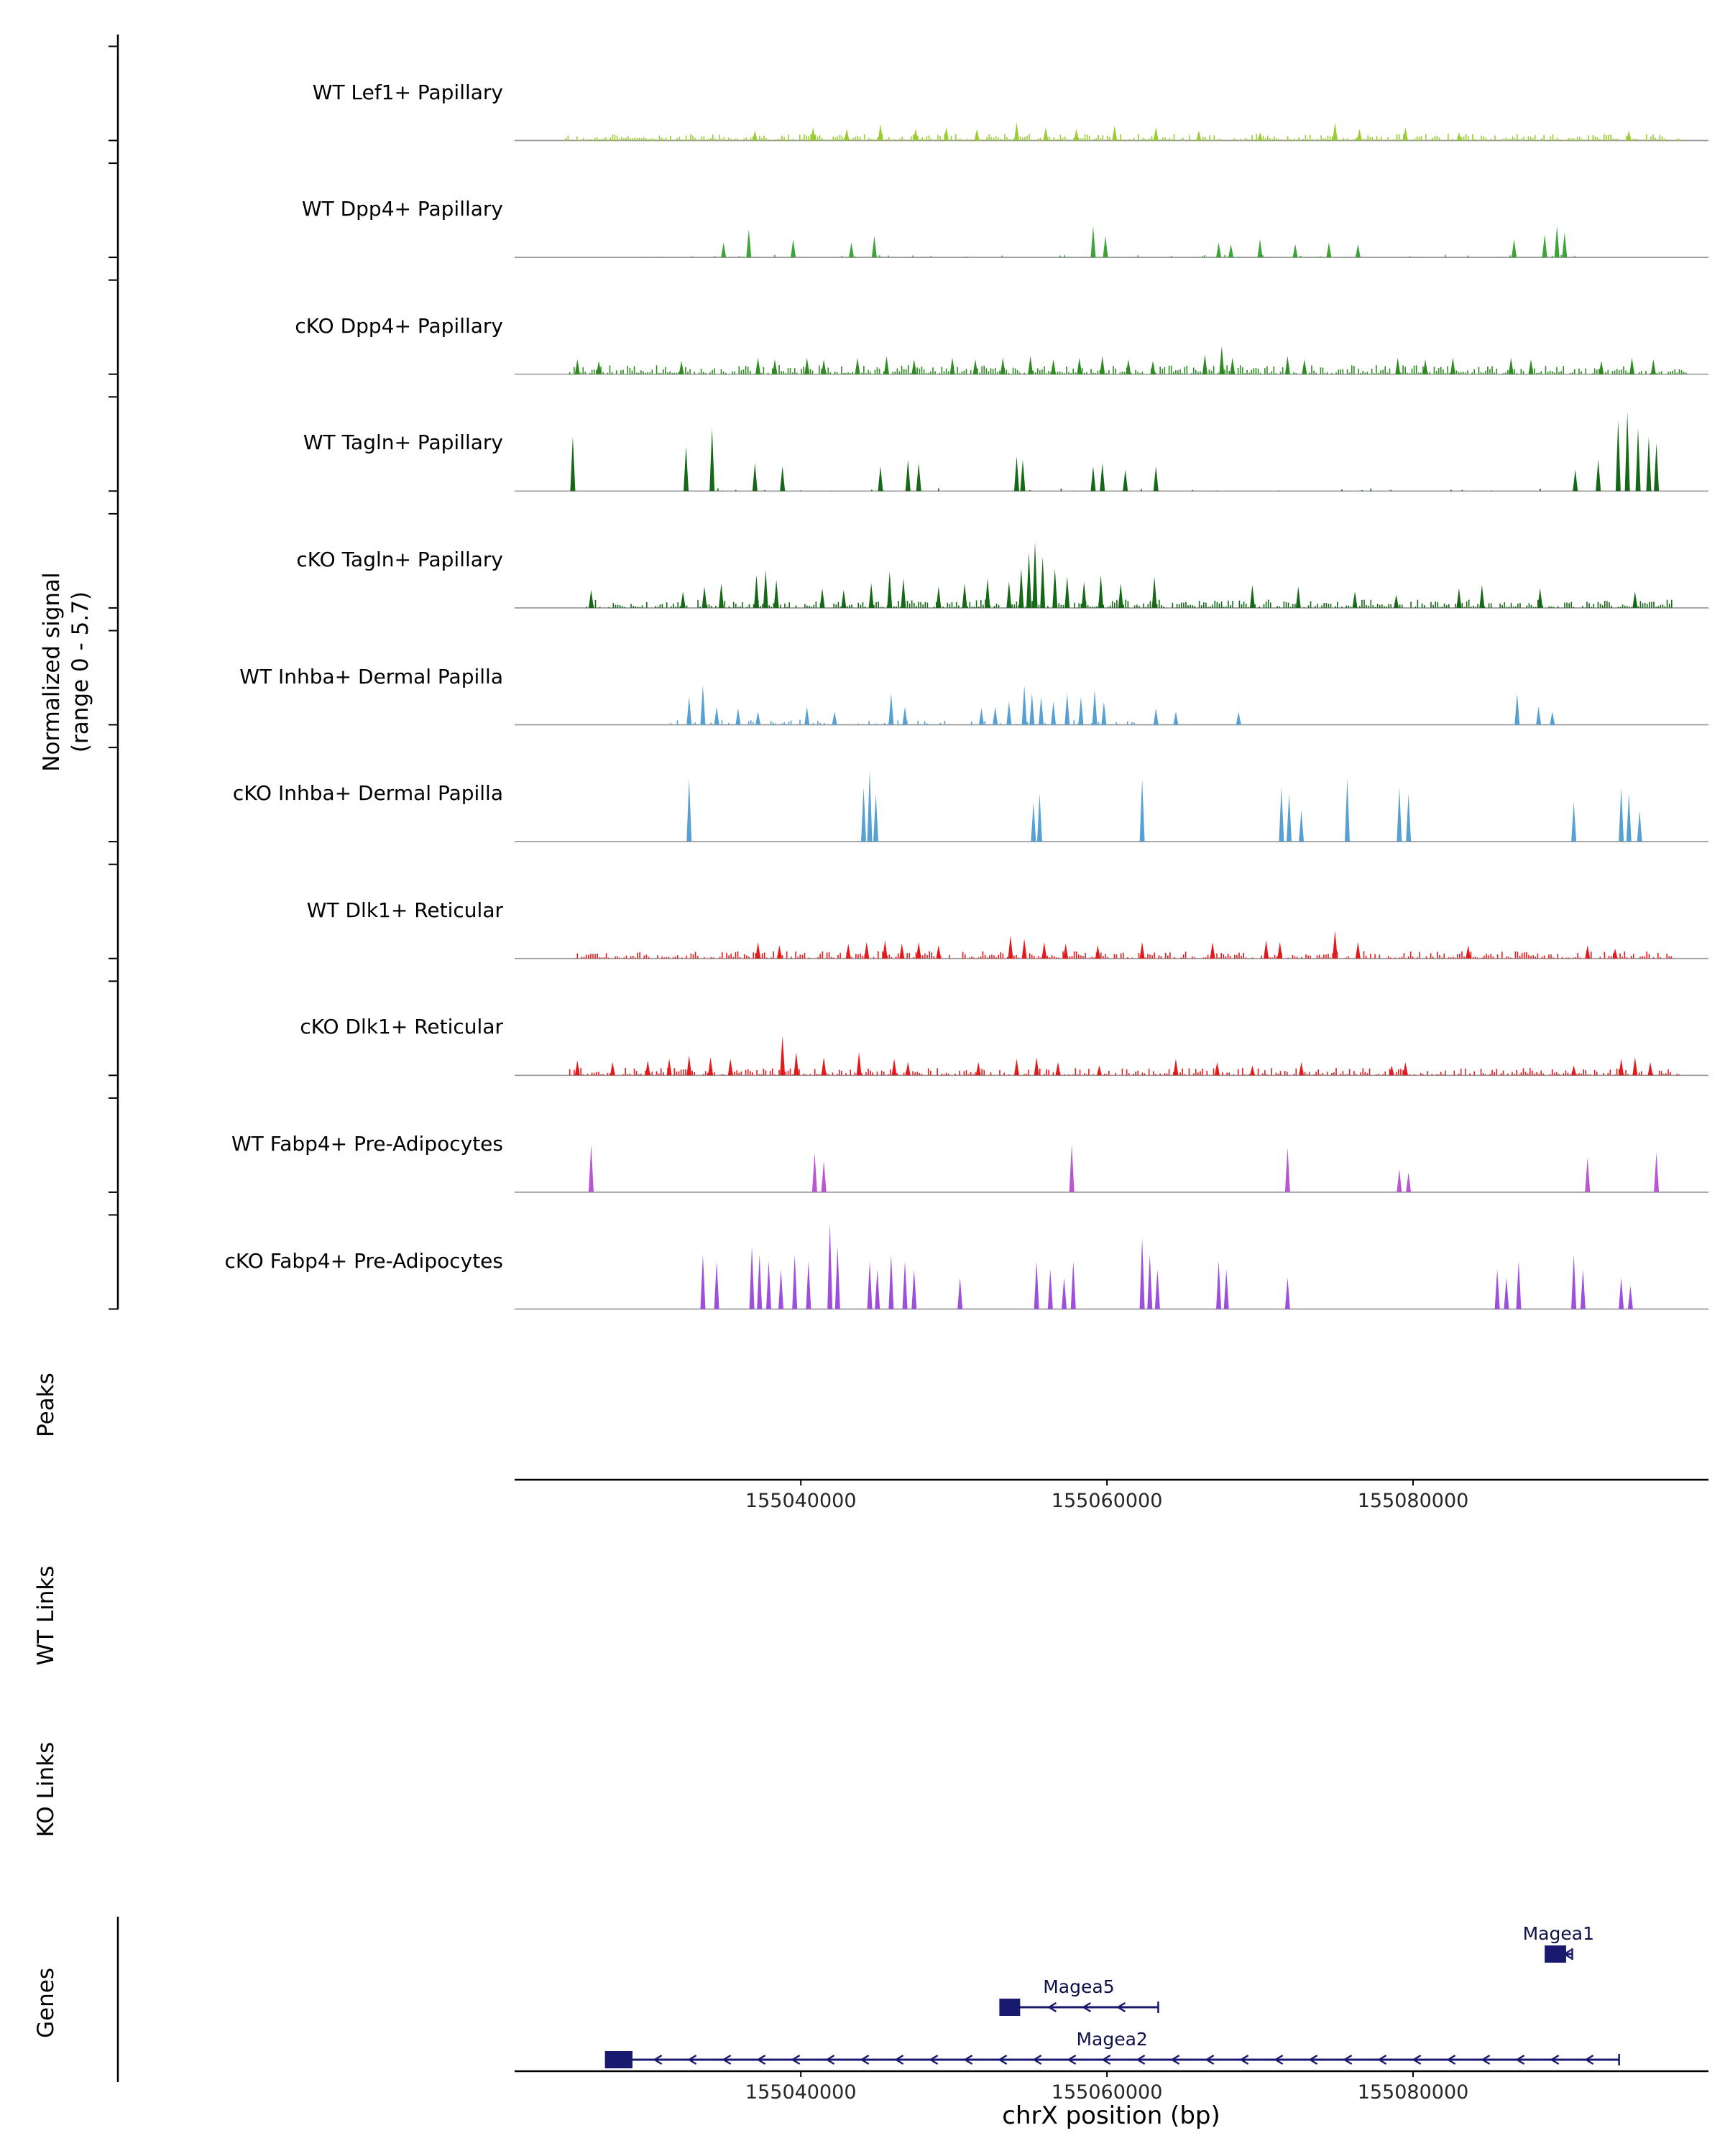 The width and height of the screenshot is (1725, 2156). What do you see at coordinates (363, 1260) in the screenshot?
I see `track-label: cKO Fabp4+ Pre-Adipocytes` at bounding box center [363, 1260].